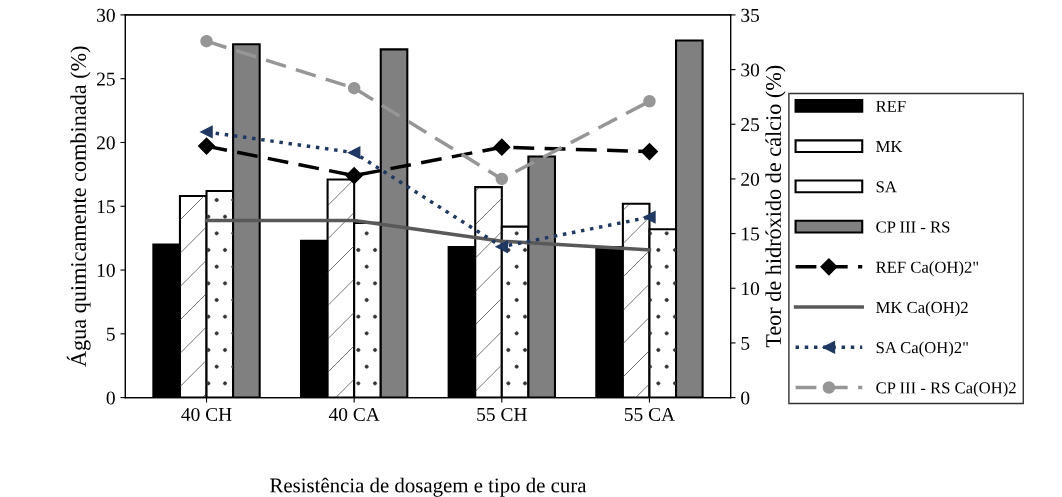  What do you see at coordinates (775, 206) in the screenshot?
I see `y2-axis-title: Teor de hidróxido de cálcio (%)` at bounding box center [775, 206].